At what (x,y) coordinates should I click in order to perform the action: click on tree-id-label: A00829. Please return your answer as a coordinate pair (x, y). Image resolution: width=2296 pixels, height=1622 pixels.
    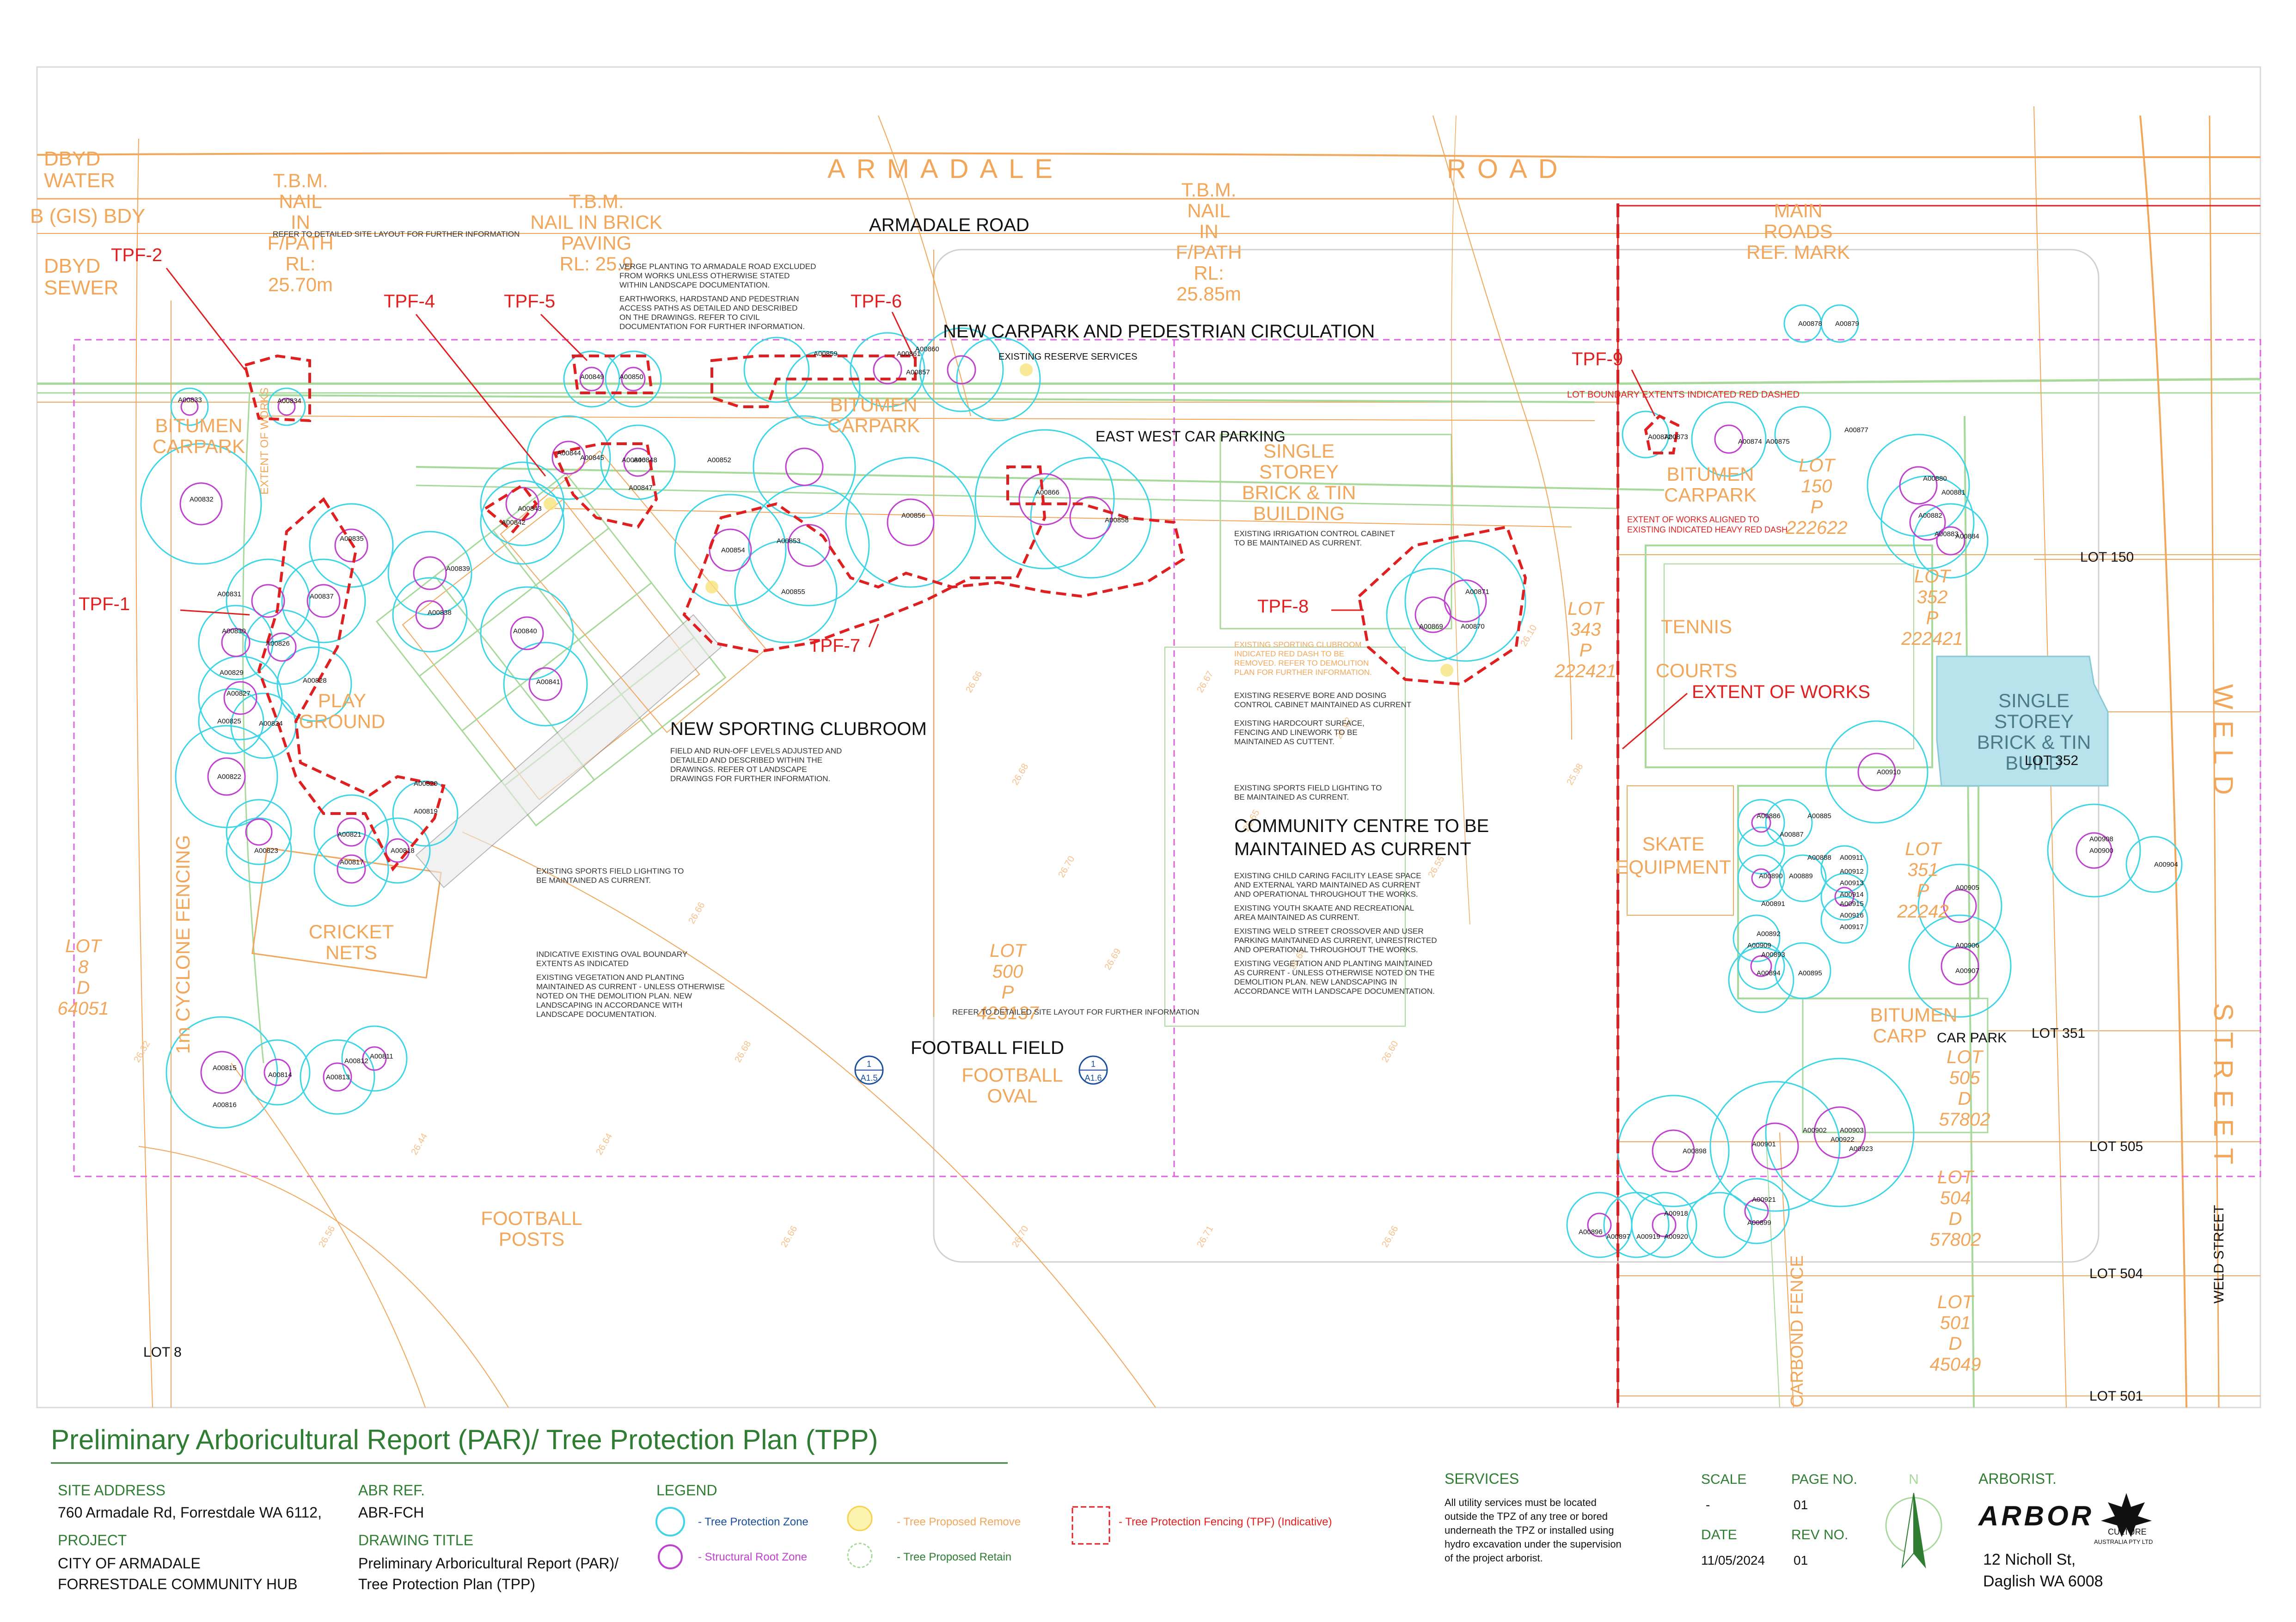
    Looking at the image, I should click on (232, 673).